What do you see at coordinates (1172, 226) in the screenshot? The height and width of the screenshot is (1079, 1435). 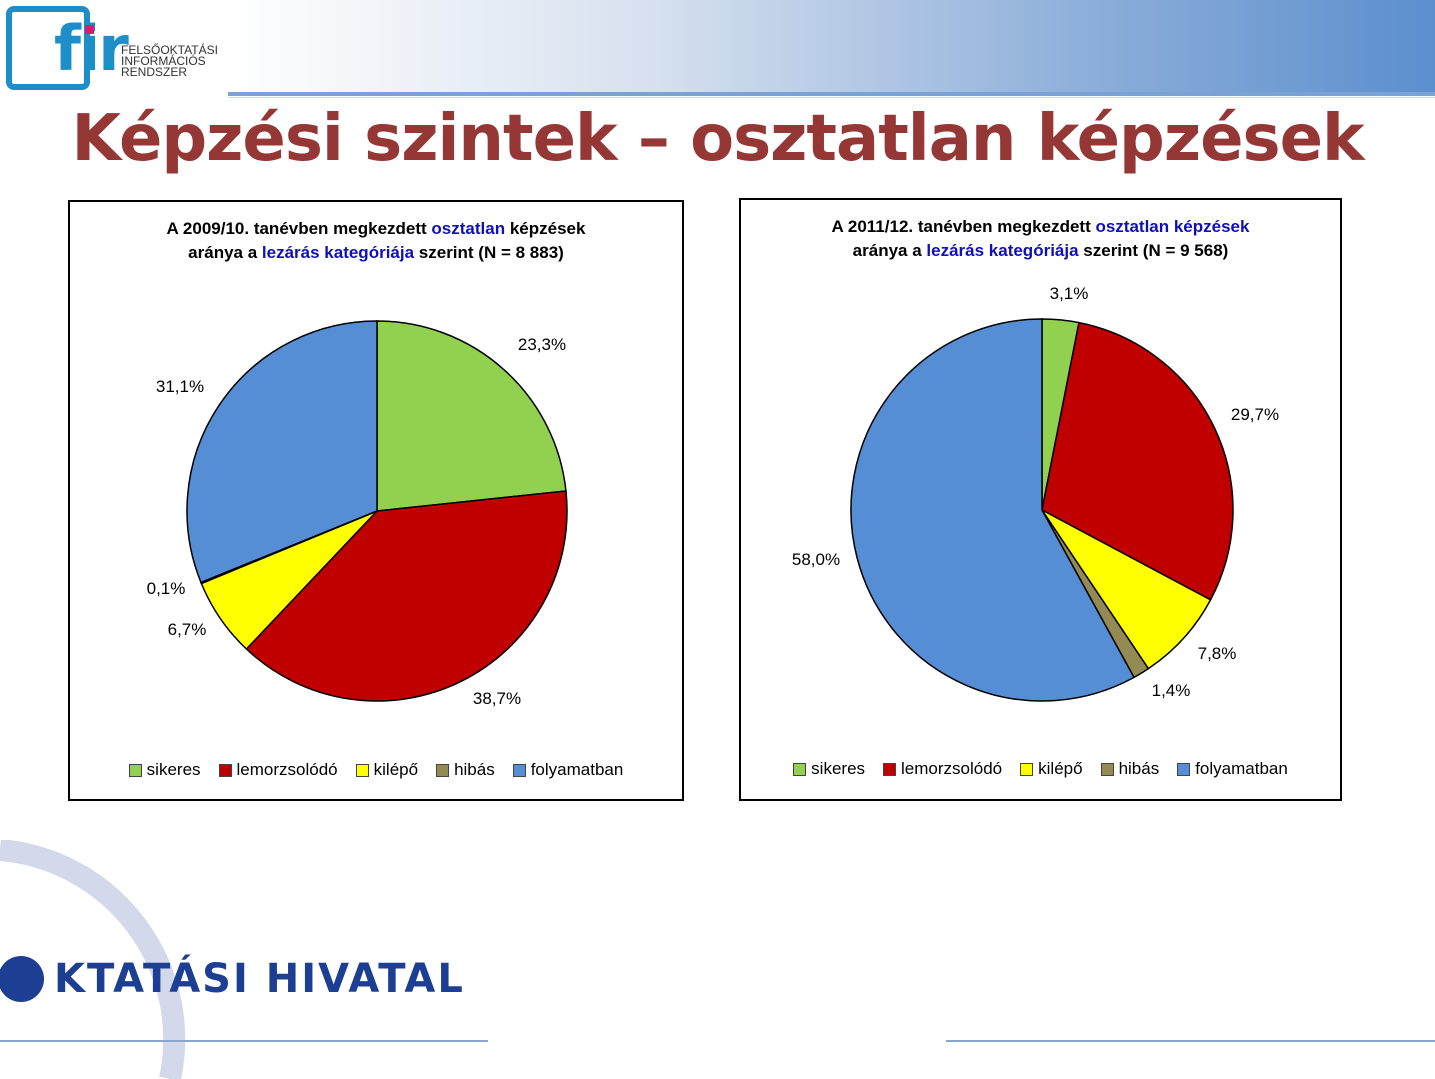 I see `chart-title-highlight: osztatlan képzések` at bounding box center [1172, 226].